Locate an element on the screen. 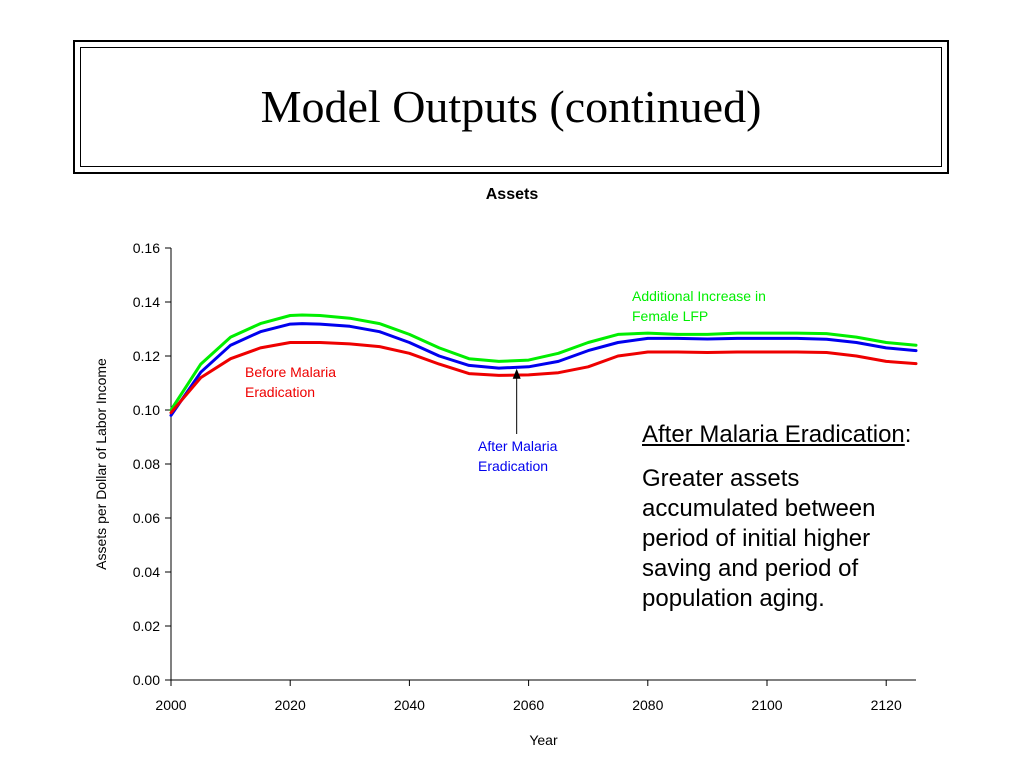  series-line-before-eradication is located at coordinates (543, 378).